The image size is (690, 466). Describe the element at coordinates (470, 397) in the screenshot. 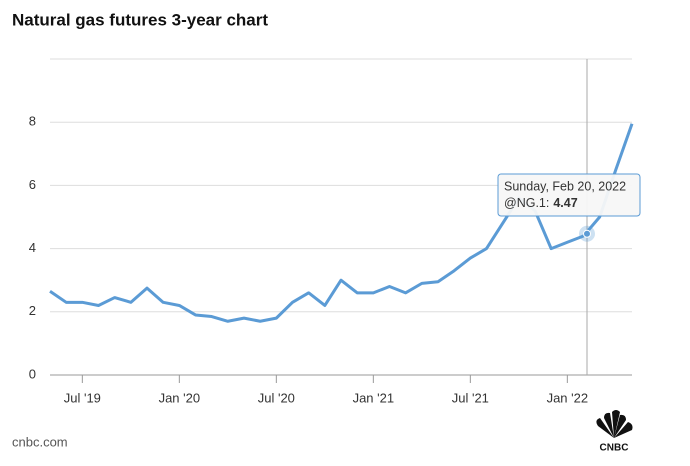

I see `x-tick-label: Jul '21` at that location.